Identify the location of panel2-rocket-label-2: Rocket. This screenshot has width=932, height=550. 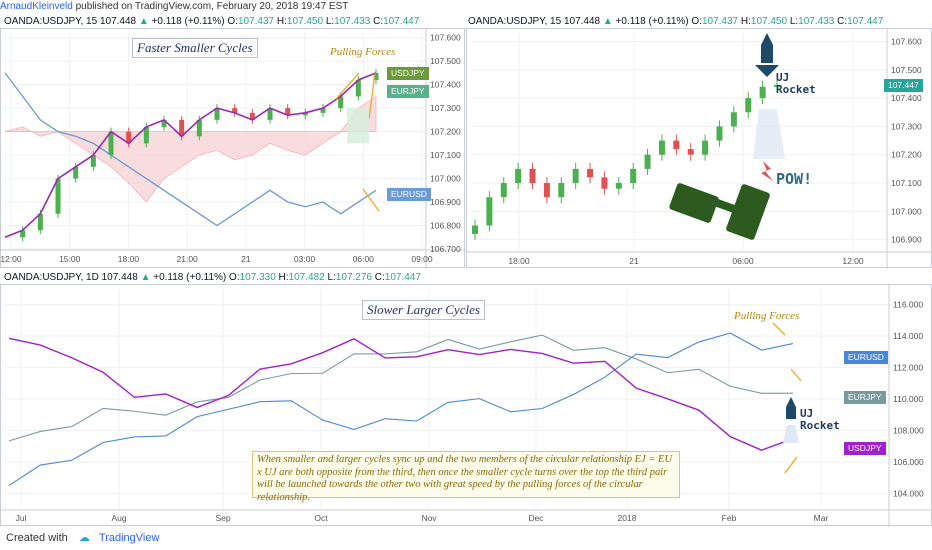
(796, 89).